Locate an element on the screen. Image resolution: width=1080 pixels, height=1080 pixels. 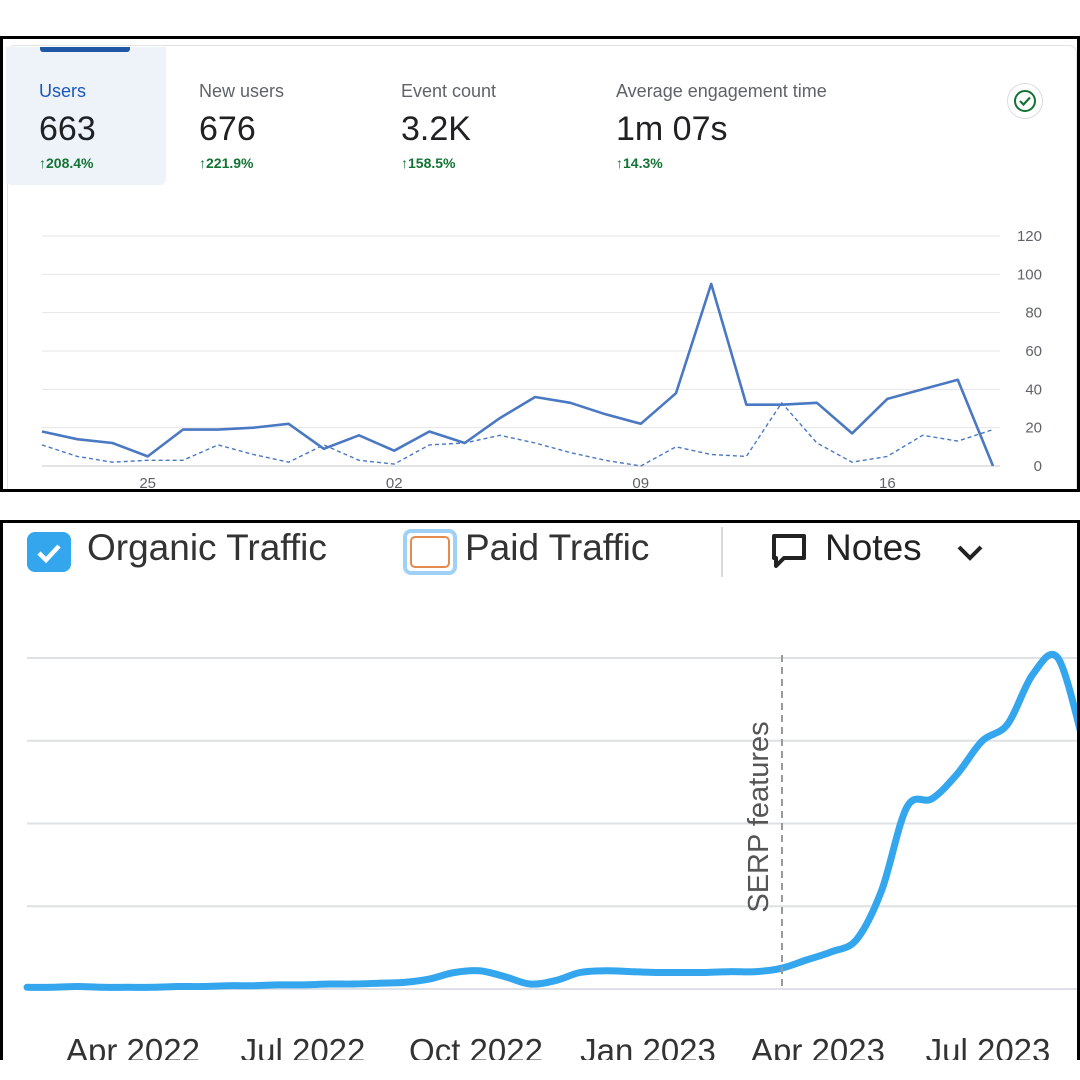
metric-change: ↑208.4% is located at coordinates (66, 163).